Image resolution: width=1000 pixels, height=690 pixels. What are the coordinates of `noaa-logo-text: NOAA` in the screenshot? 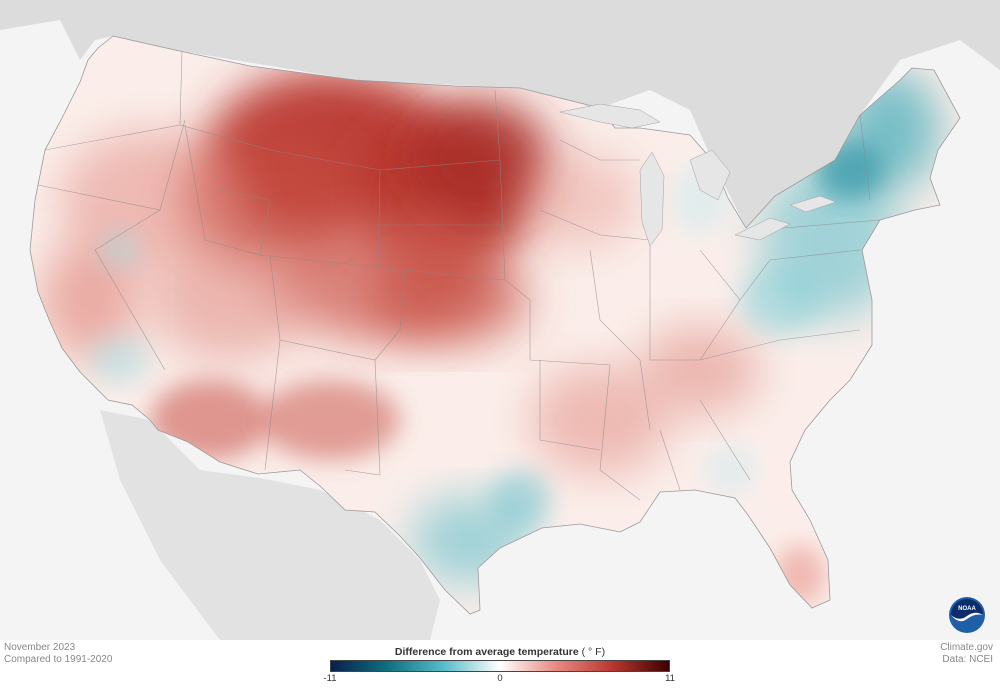 It's located at (967, 609).